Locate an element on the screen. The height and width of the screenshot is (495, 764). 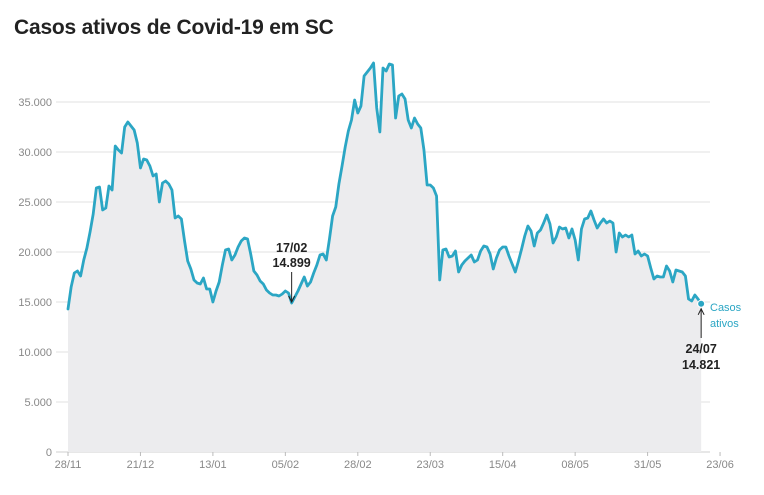
x-tick-label: 28/02 is located at coordinates (358, 465).